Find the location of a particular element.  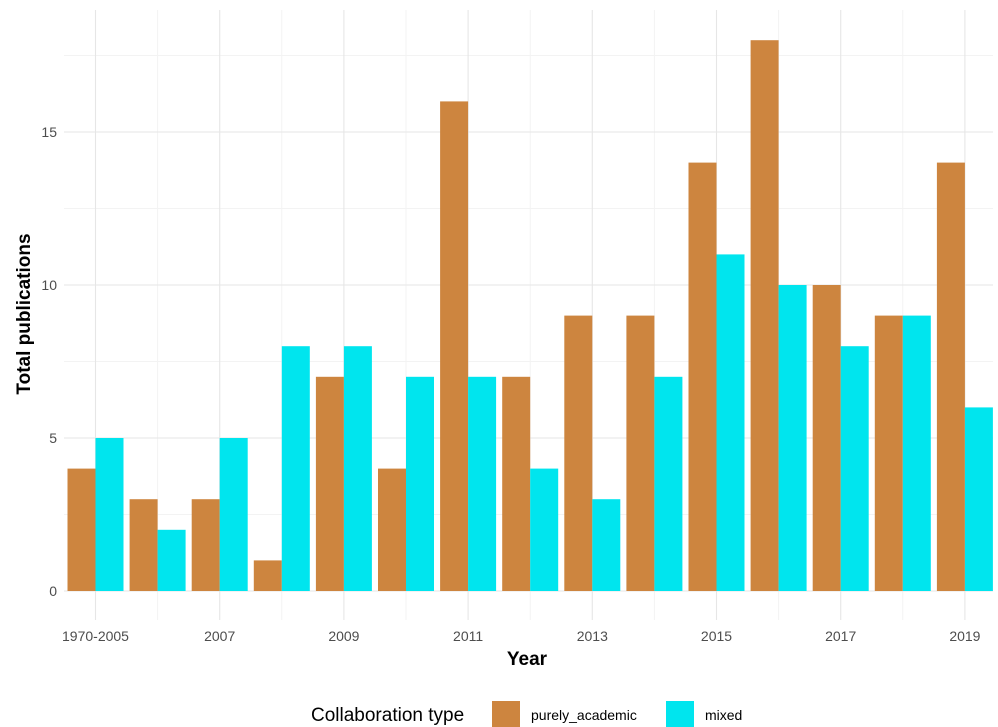

bar-purely_academic-2019 is located at coordinates (950, 376).